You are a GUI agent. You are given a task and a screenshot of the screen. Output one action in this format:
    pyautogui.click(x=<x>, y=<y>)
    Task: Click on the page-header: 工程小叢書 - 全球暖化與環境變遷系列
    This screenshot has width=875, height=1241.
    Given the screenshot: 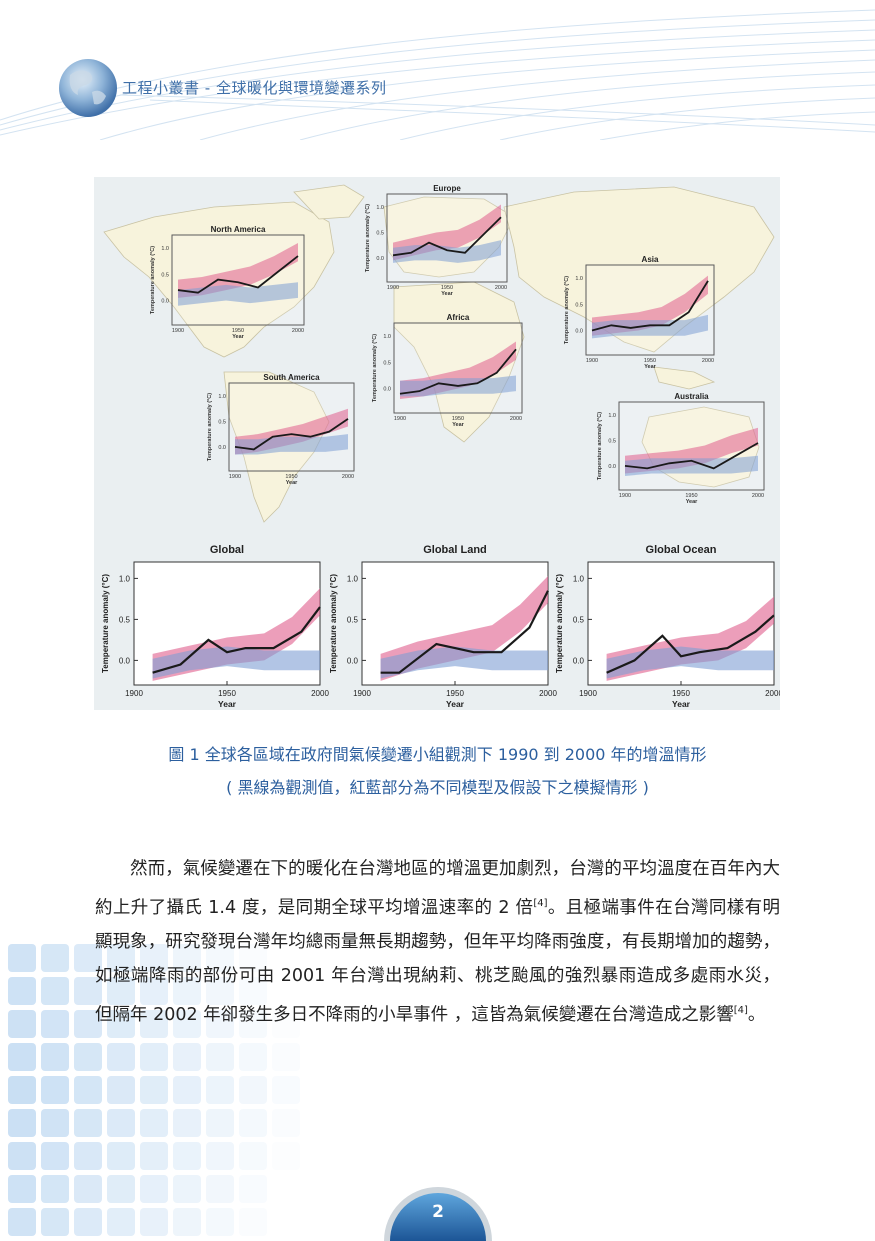 What is the action you would take?
    pyautogui.click(x=437, y=70)
    